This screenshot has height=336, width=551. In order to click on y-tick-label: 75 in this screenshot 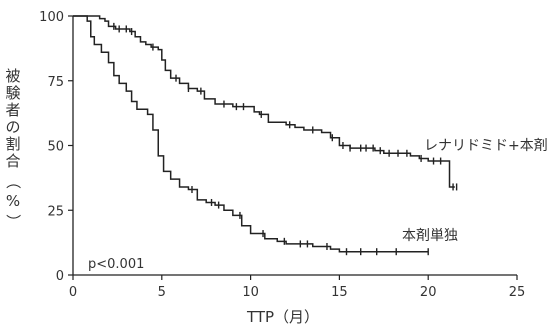, I will do `click(55, 82)`.